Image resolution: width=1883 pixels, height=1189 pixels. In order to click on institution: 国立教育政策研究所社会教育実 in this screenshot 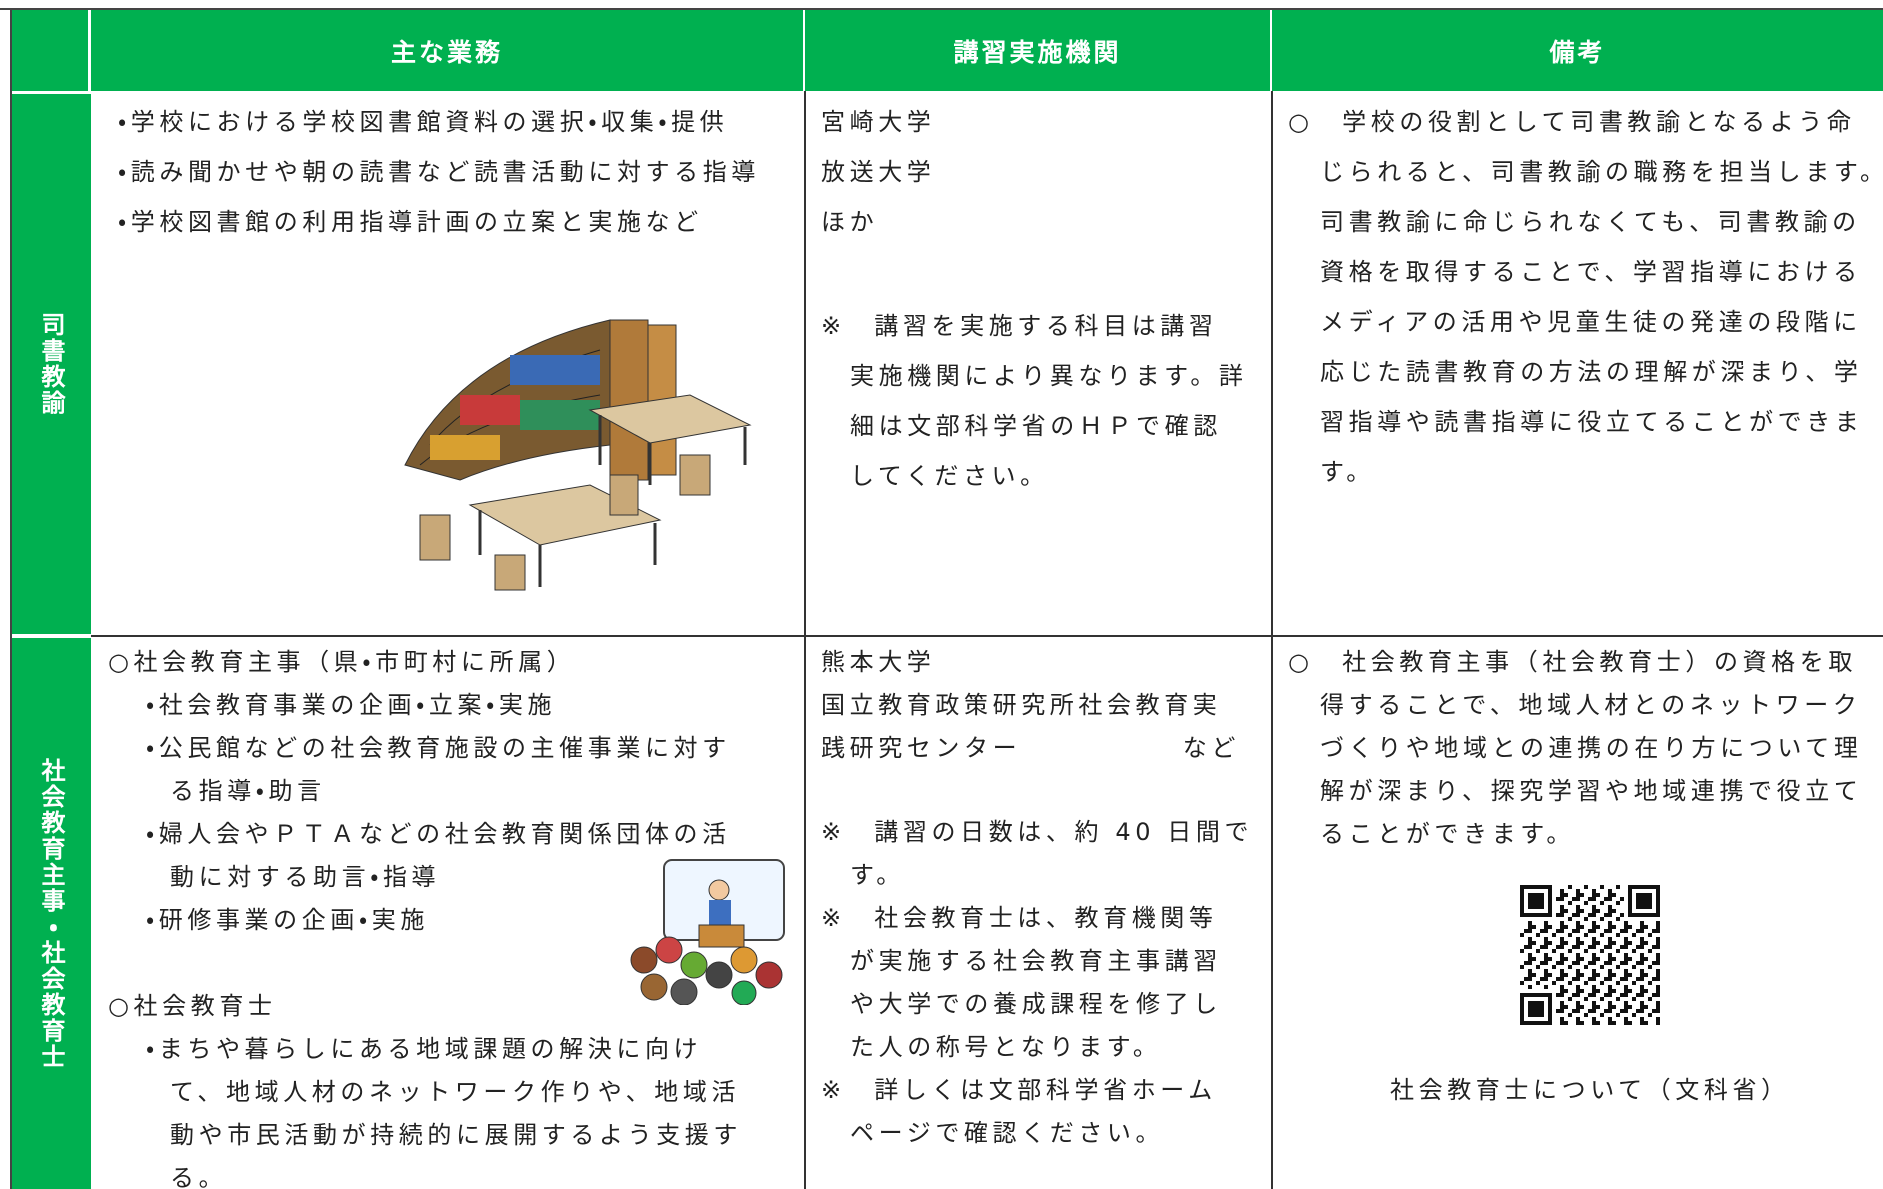, I will do `click(1021, 705)`.